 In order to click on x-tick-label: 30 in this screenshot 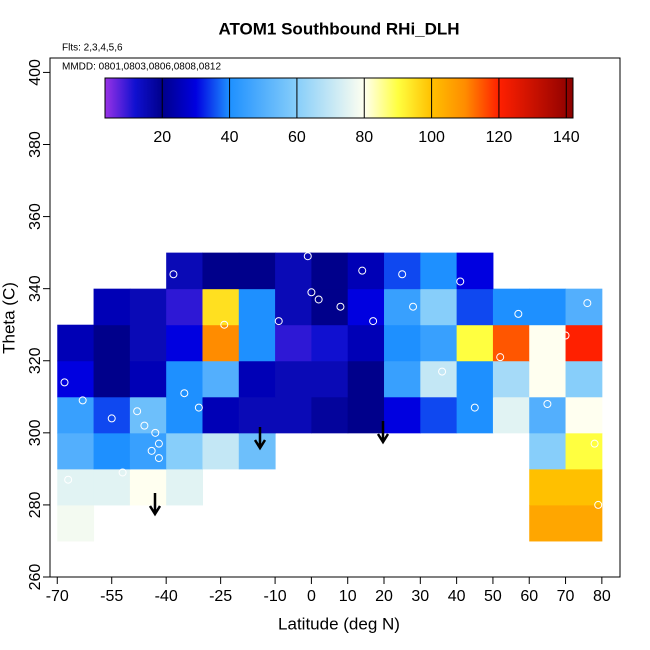, I will do `click(420, 596)`.